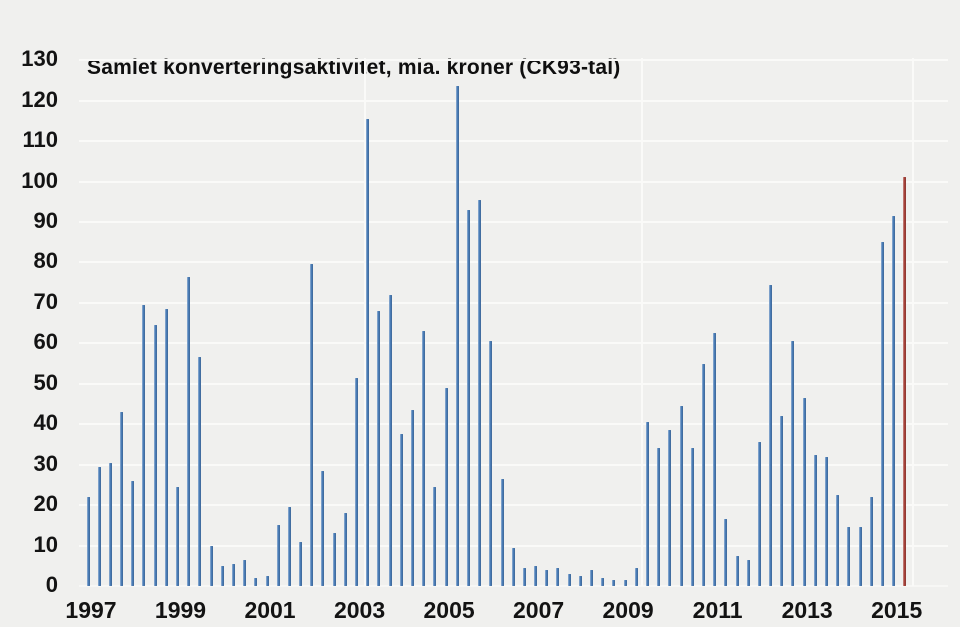 The width and height of the screenshot is (960, 627). Describe the element at coordinates (681, 495) in the screenshot. I see `bar-2010-K2` at that location.